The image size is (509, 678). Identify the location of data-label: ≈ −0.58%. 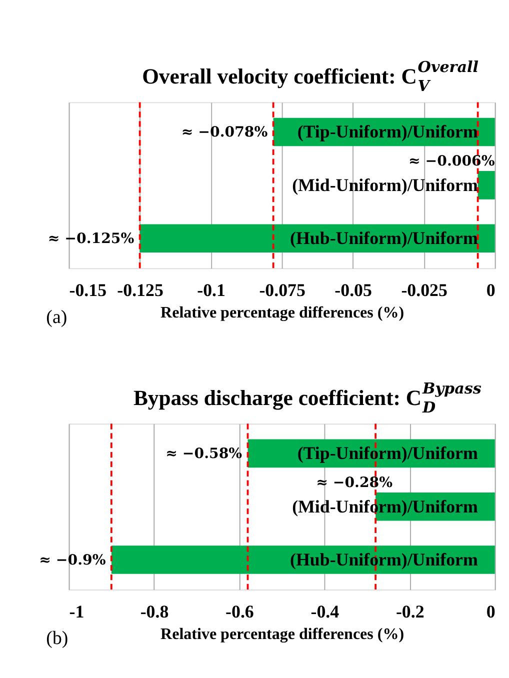
(204, 454).